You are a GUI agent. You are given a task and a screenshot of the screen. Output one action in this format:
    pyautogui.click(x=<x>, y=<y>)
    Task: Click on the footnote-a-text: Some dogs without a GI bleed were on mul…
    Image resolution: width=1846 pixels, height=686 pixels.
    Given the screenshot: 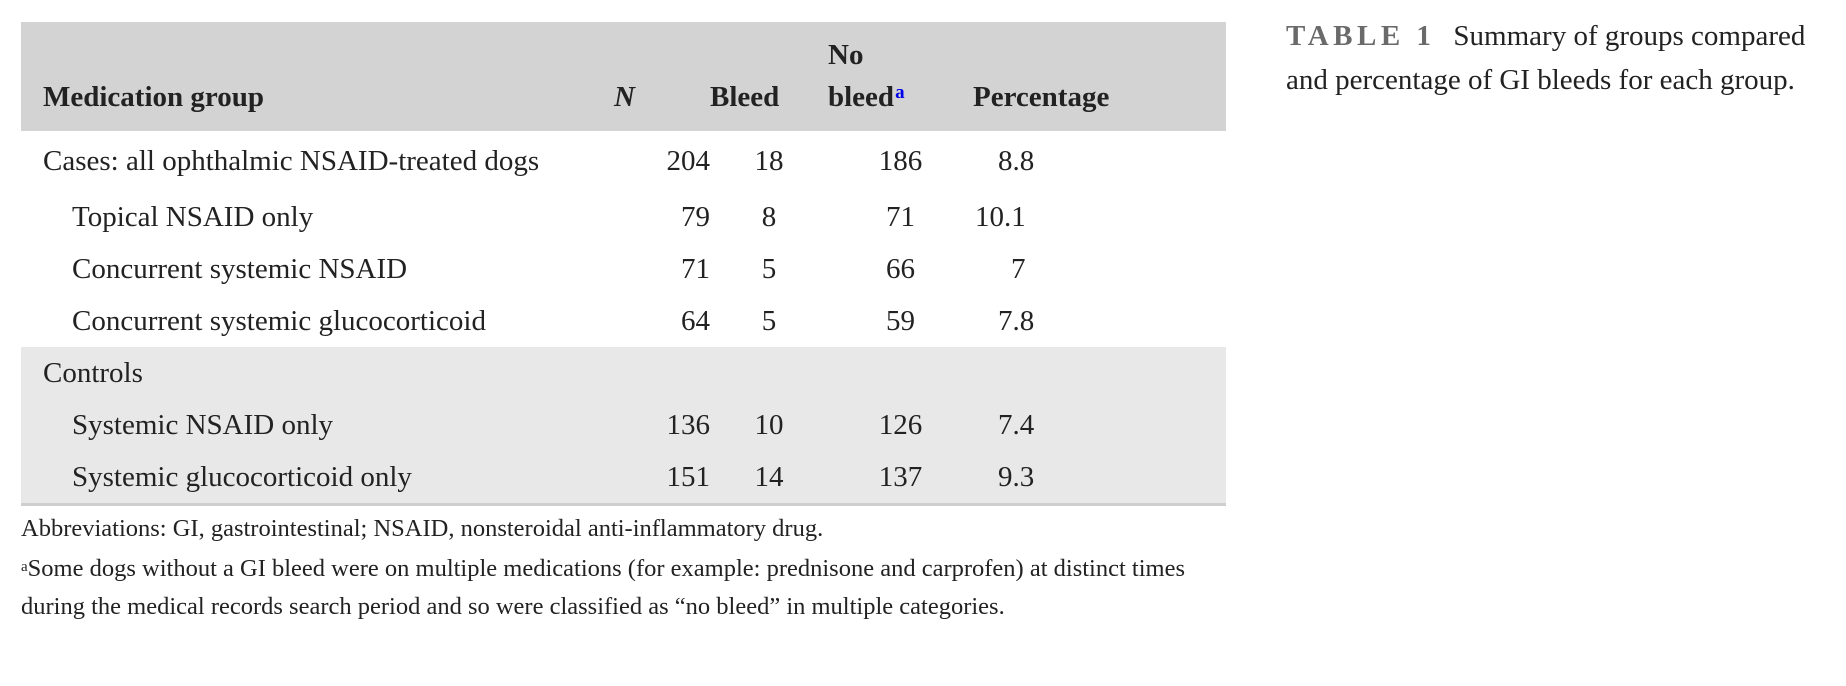 What is the action you would take?
    pyautogui.click(x=603, y=587)
    